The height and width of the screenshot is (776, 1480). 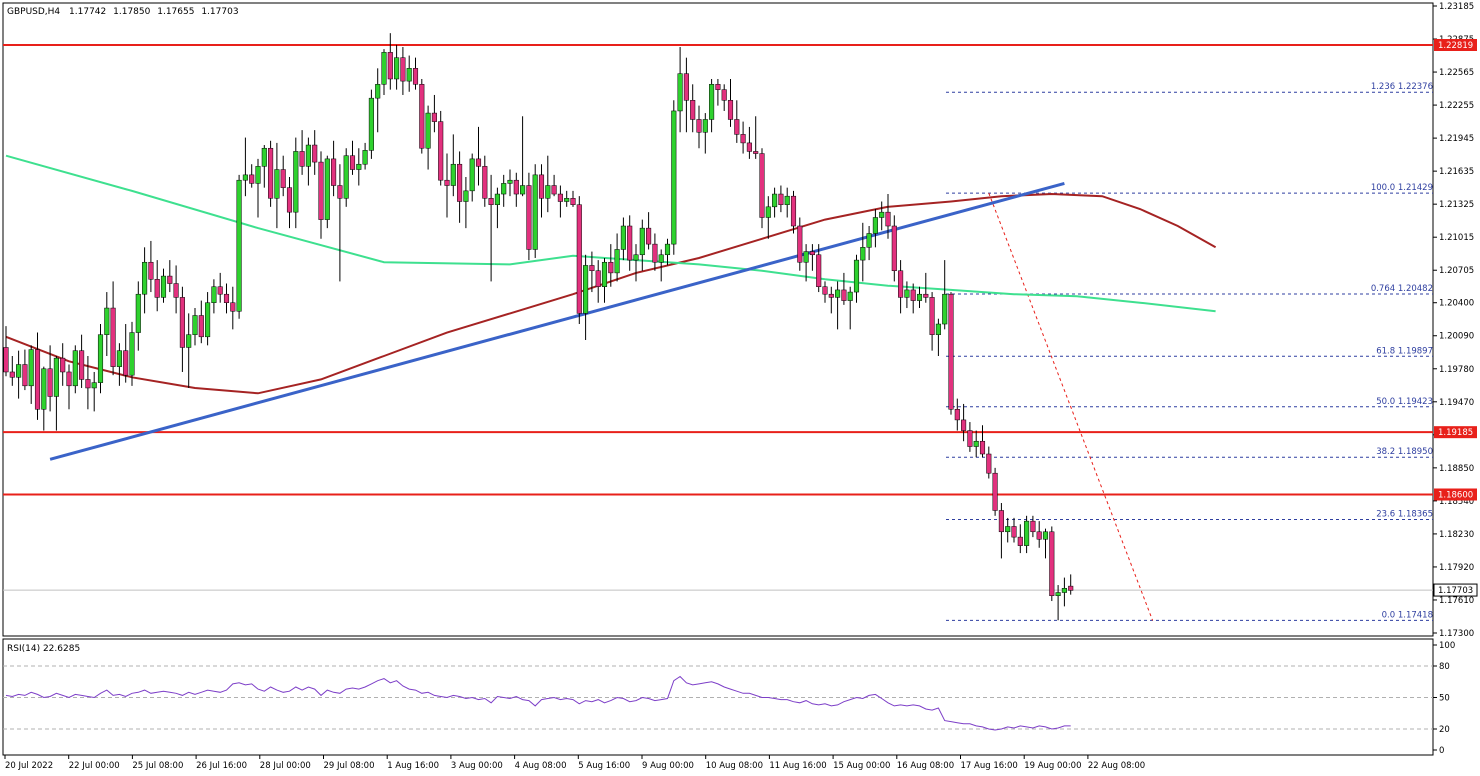 I want to click on time-tick-label: 17 Aug 16:00, so click(x=989, y=766).